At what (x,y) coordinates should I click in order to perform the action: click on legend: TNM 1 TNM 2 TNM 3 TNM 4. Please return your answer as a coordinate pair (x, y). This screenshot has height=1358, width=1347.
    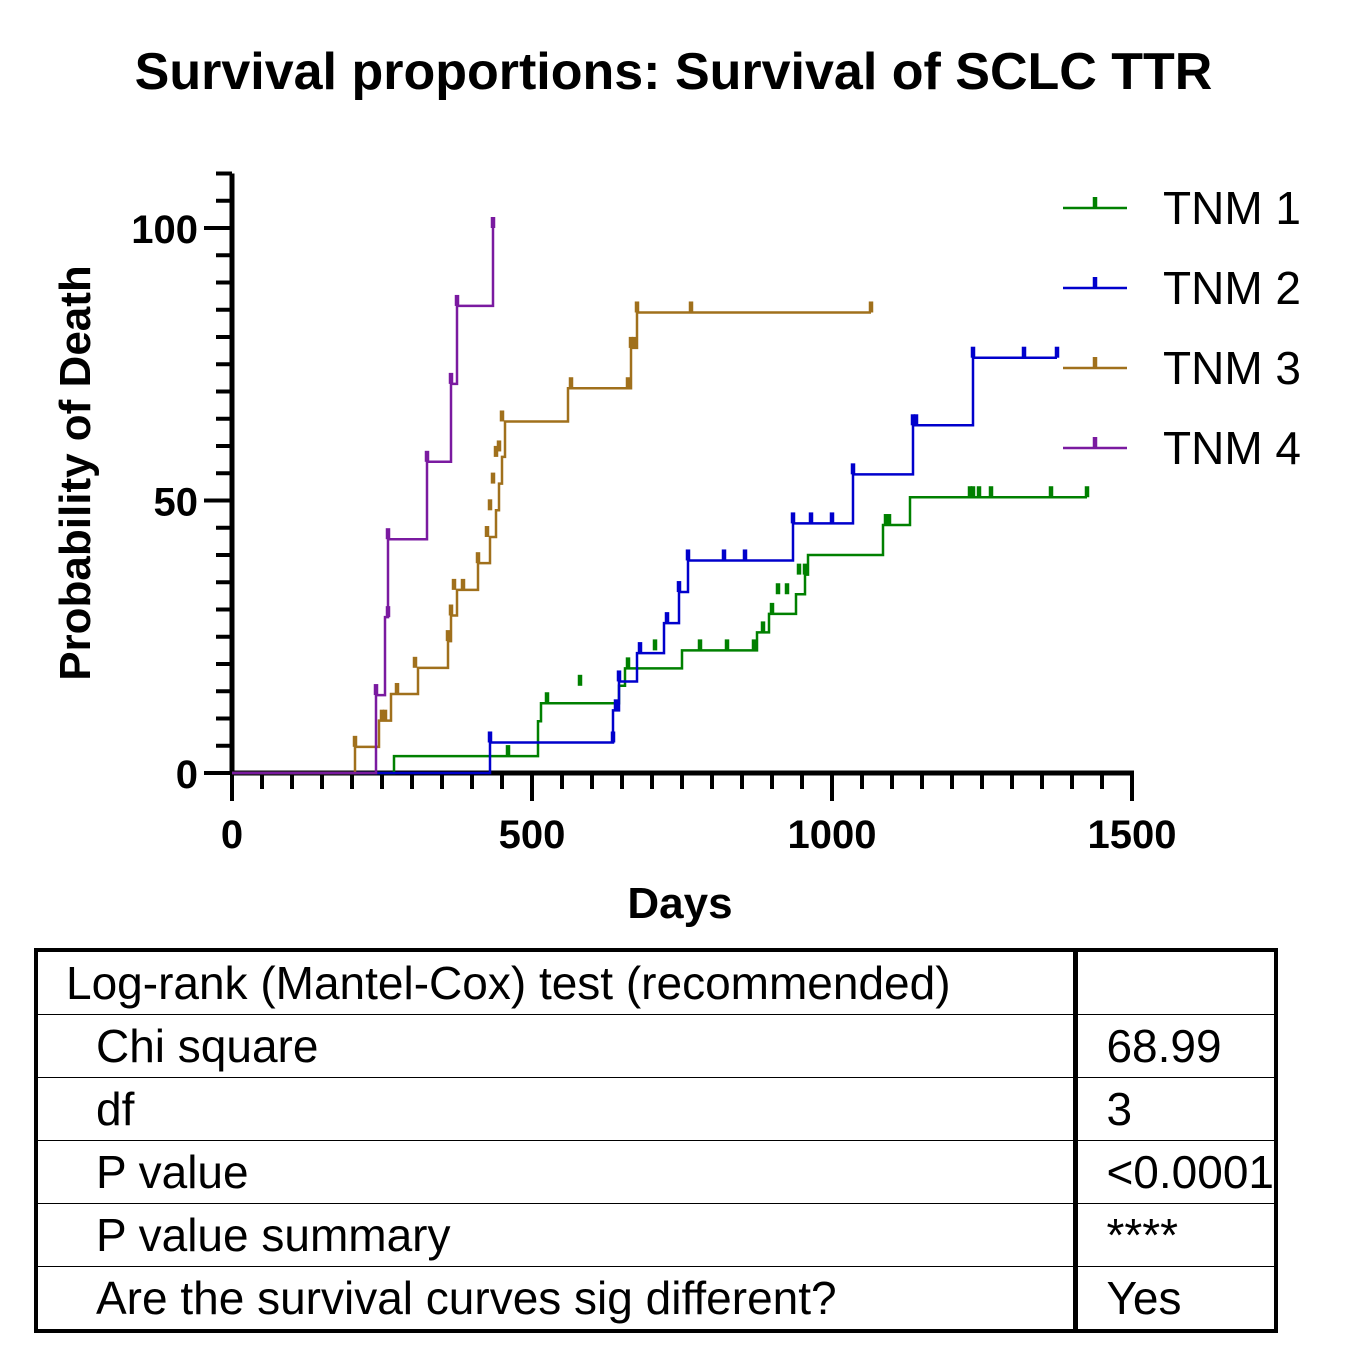
    Looking at the image, I should click on (1182, 328).